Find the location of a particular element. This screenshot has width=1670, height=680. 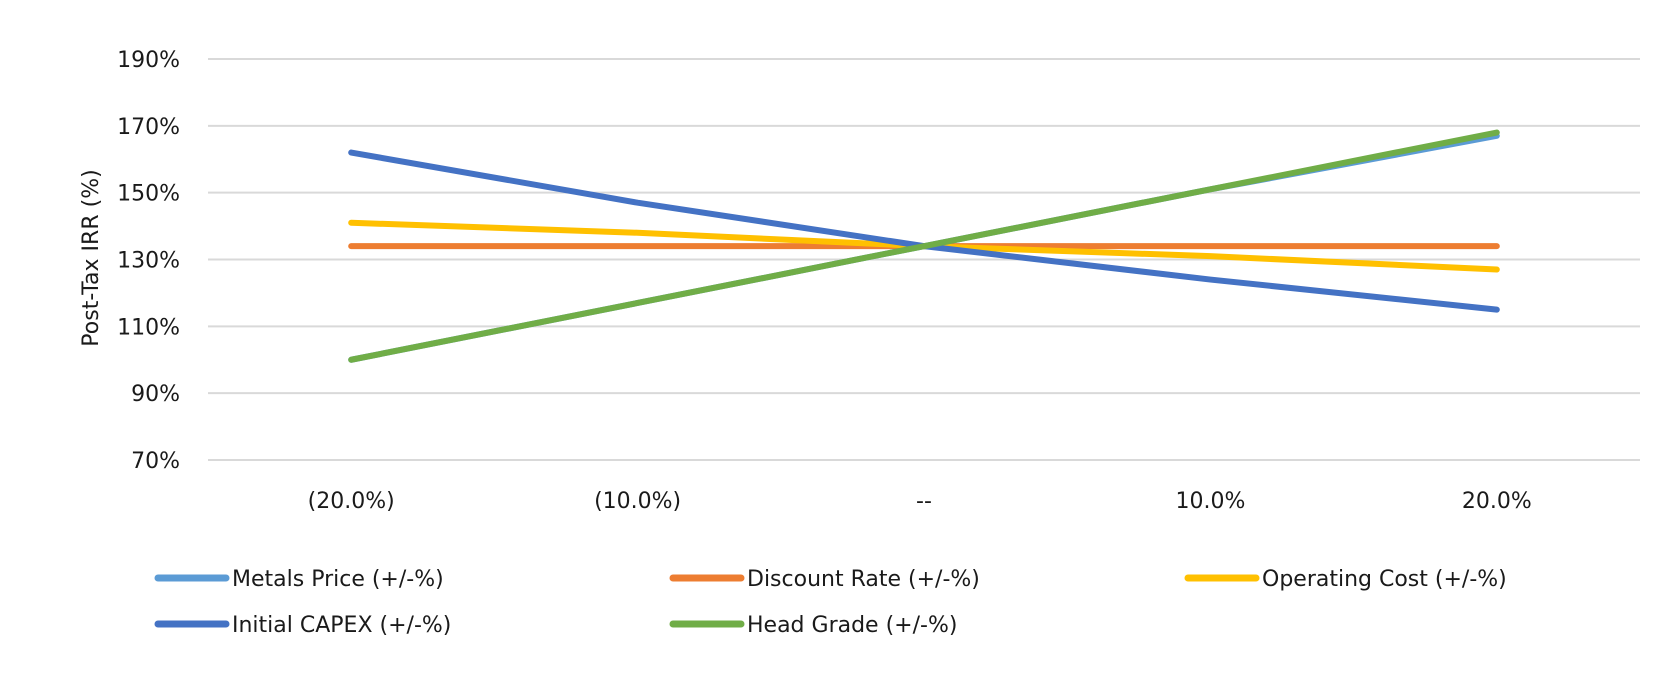

legend-item: Initial CAPEX (+/-%) is located at coordinates (302, 625).